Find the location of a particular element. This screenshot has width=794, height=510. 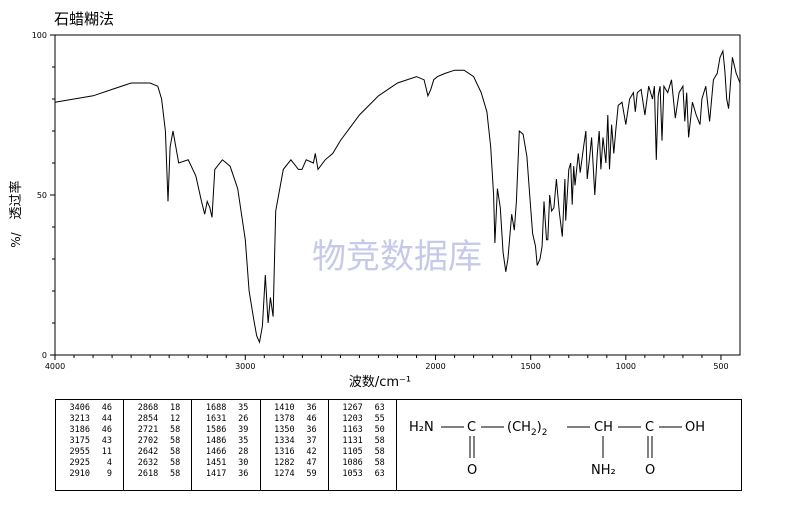

peak-row: 1378 46 is located at coordinates (294, 419).